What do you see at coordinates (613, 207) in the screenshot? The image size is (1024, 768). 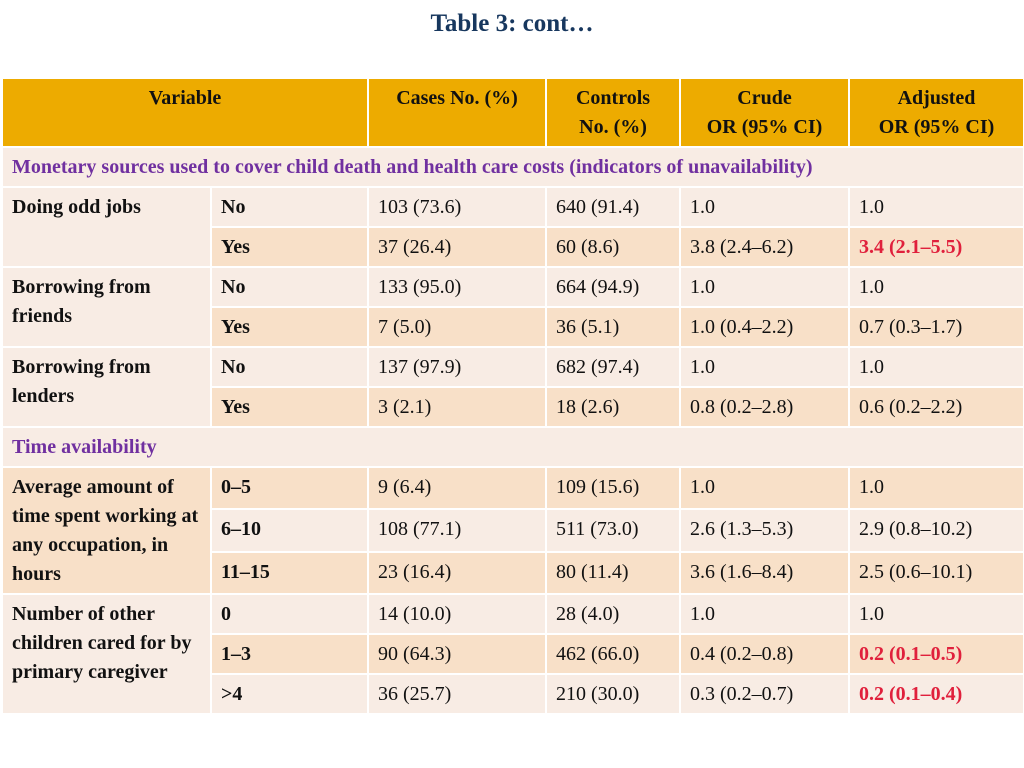 I see `controls-cell: 640 (91.4)` at bounding box center [613, 207].